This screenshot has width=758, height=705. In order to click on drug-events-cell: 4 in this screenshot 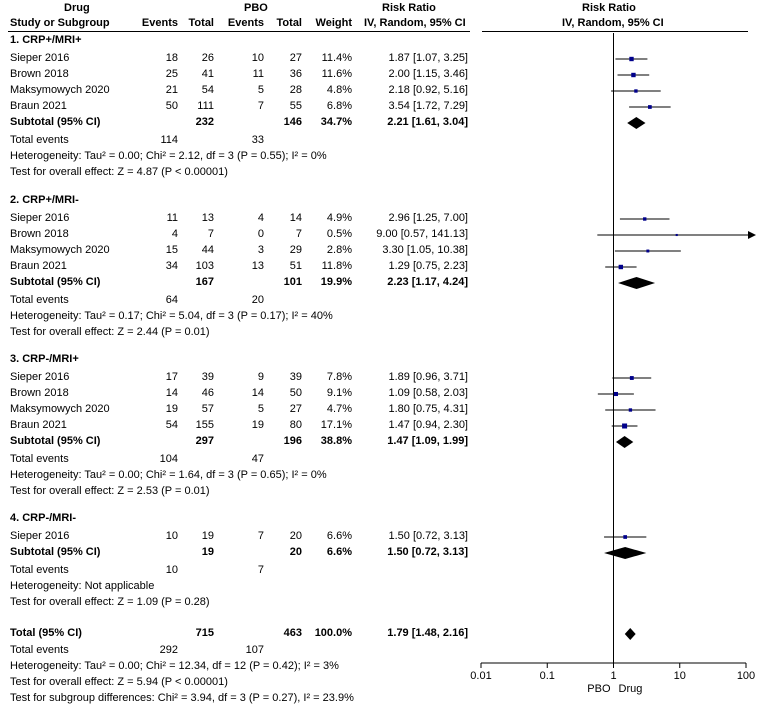, I will do `click(174, 234)`.